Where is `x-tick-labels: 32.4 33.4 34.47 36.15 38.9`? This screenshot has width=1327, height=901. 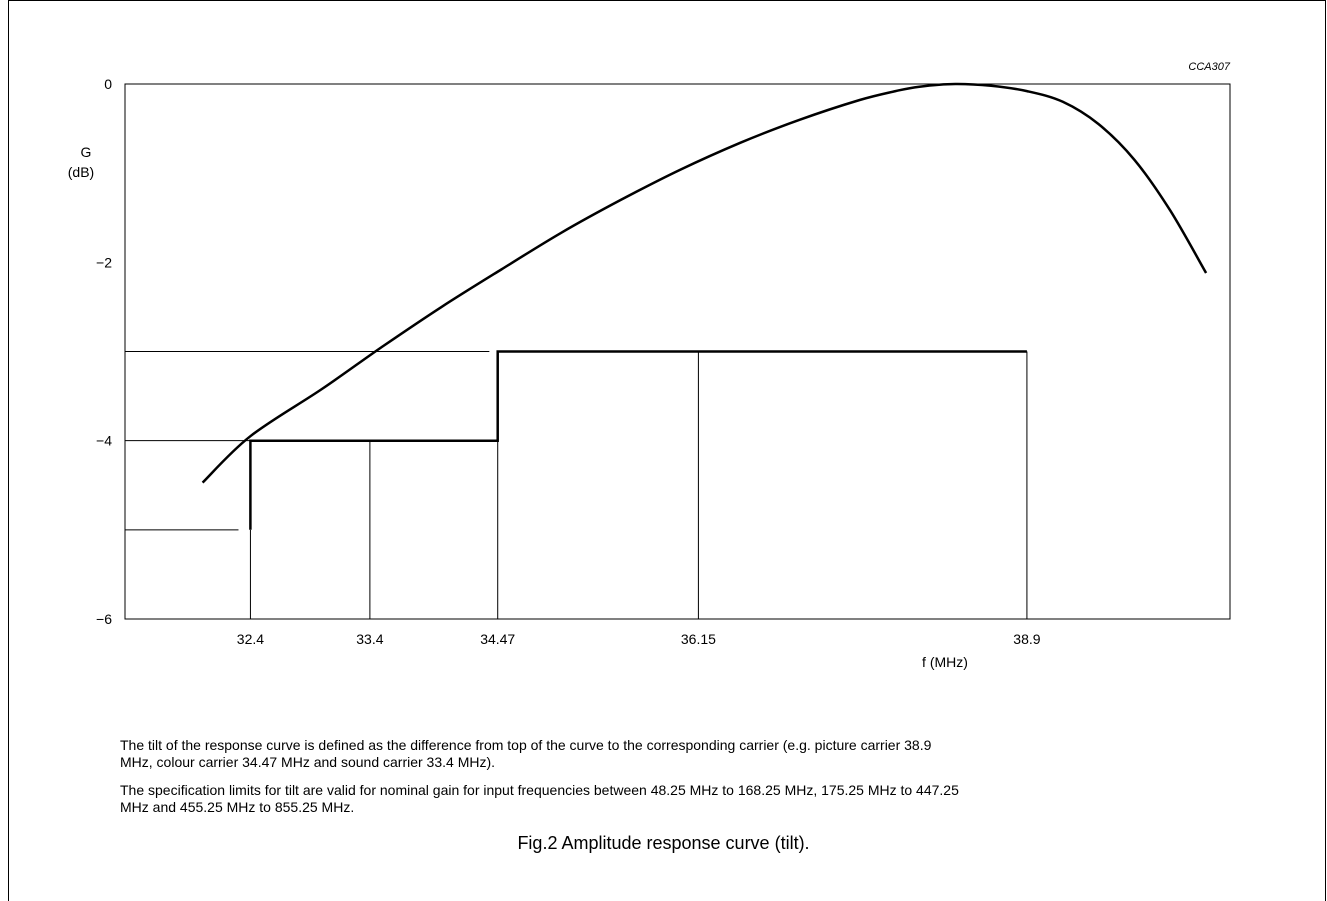
x-tick-labels: 32.4 33.4 34.47 36.15 38.9 is located at coordinates (639, 639).